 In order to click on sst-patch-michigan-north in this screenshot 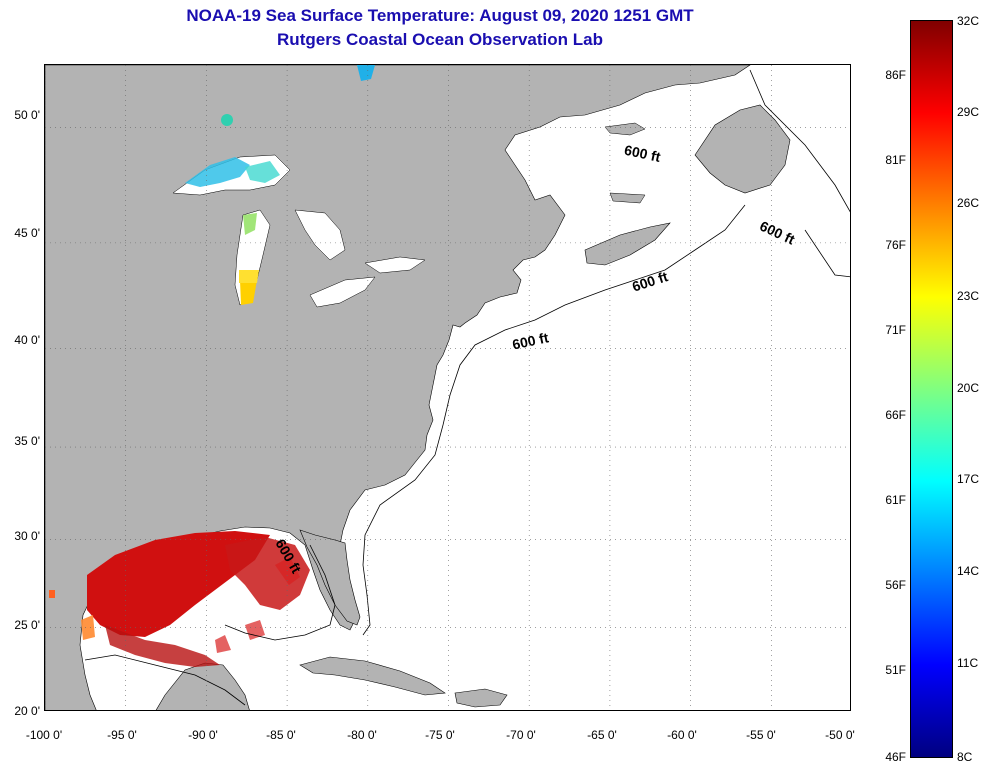, I will do `click(250, 224)`.